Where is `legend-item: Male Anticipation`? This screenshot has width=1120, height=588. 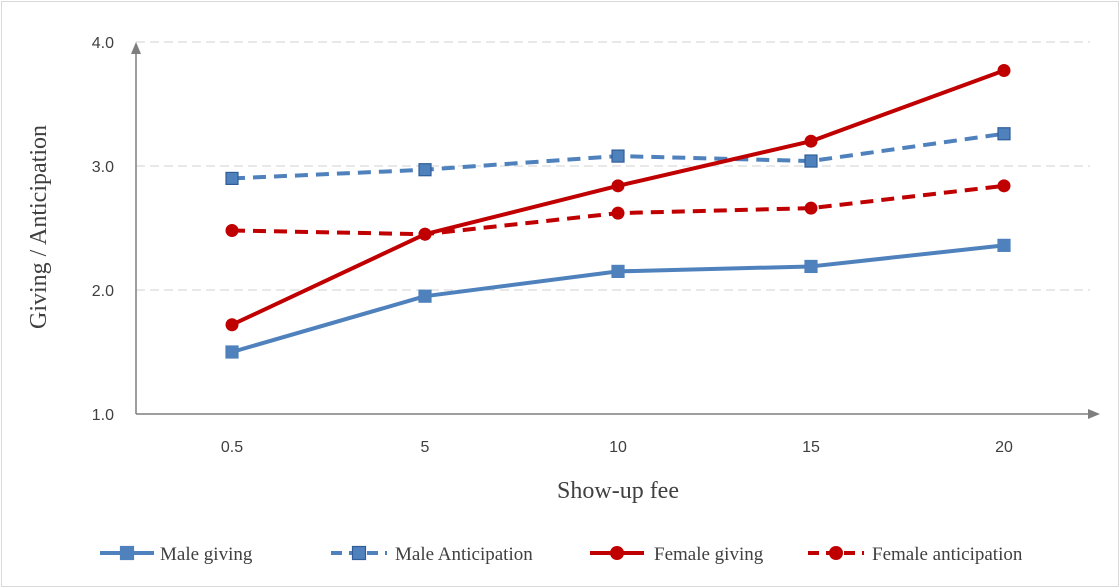
legend-item: Male Anticipation is located at coordinates (432, 554).